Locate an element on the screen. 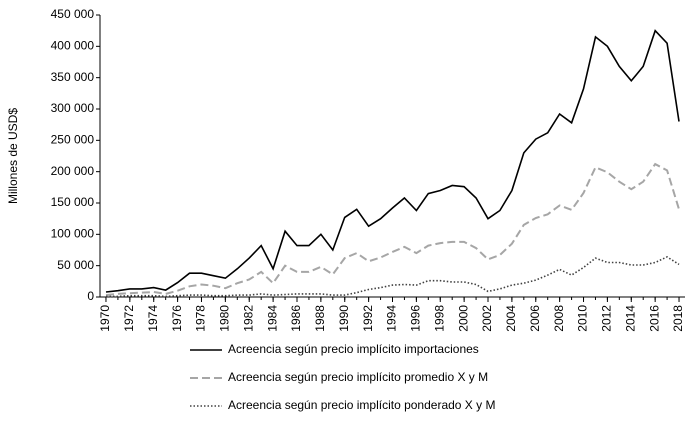  x-tick-label: 1994 is located at coordinates (392, 318).